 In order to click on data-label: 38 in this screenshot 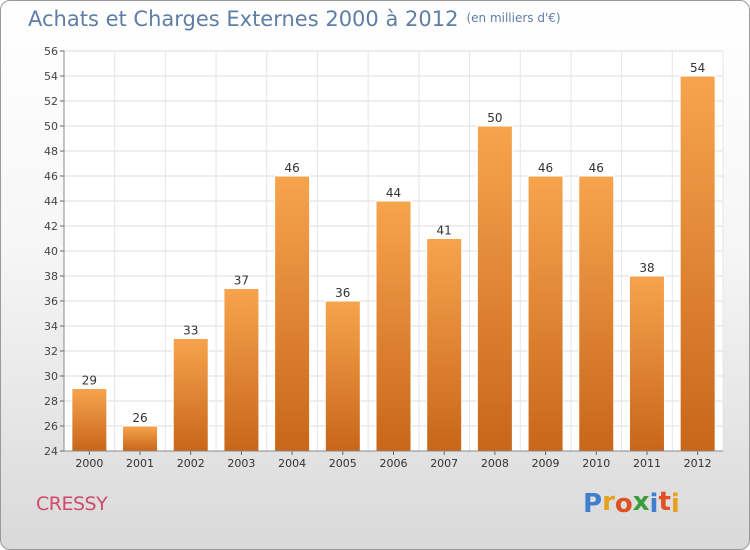, I will do `click(646, 268)`.